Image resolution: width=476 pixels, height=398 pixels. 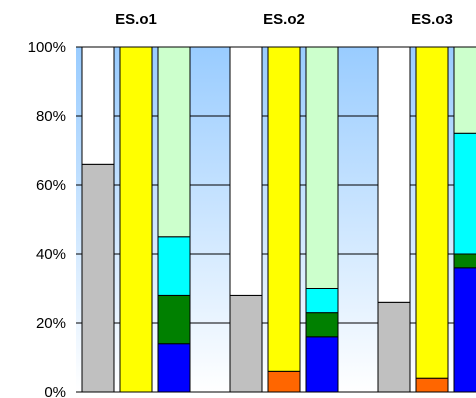 I want to click on group-titles: ES.o1 ES.o2 ES.o3, so click(x=284, y=19).